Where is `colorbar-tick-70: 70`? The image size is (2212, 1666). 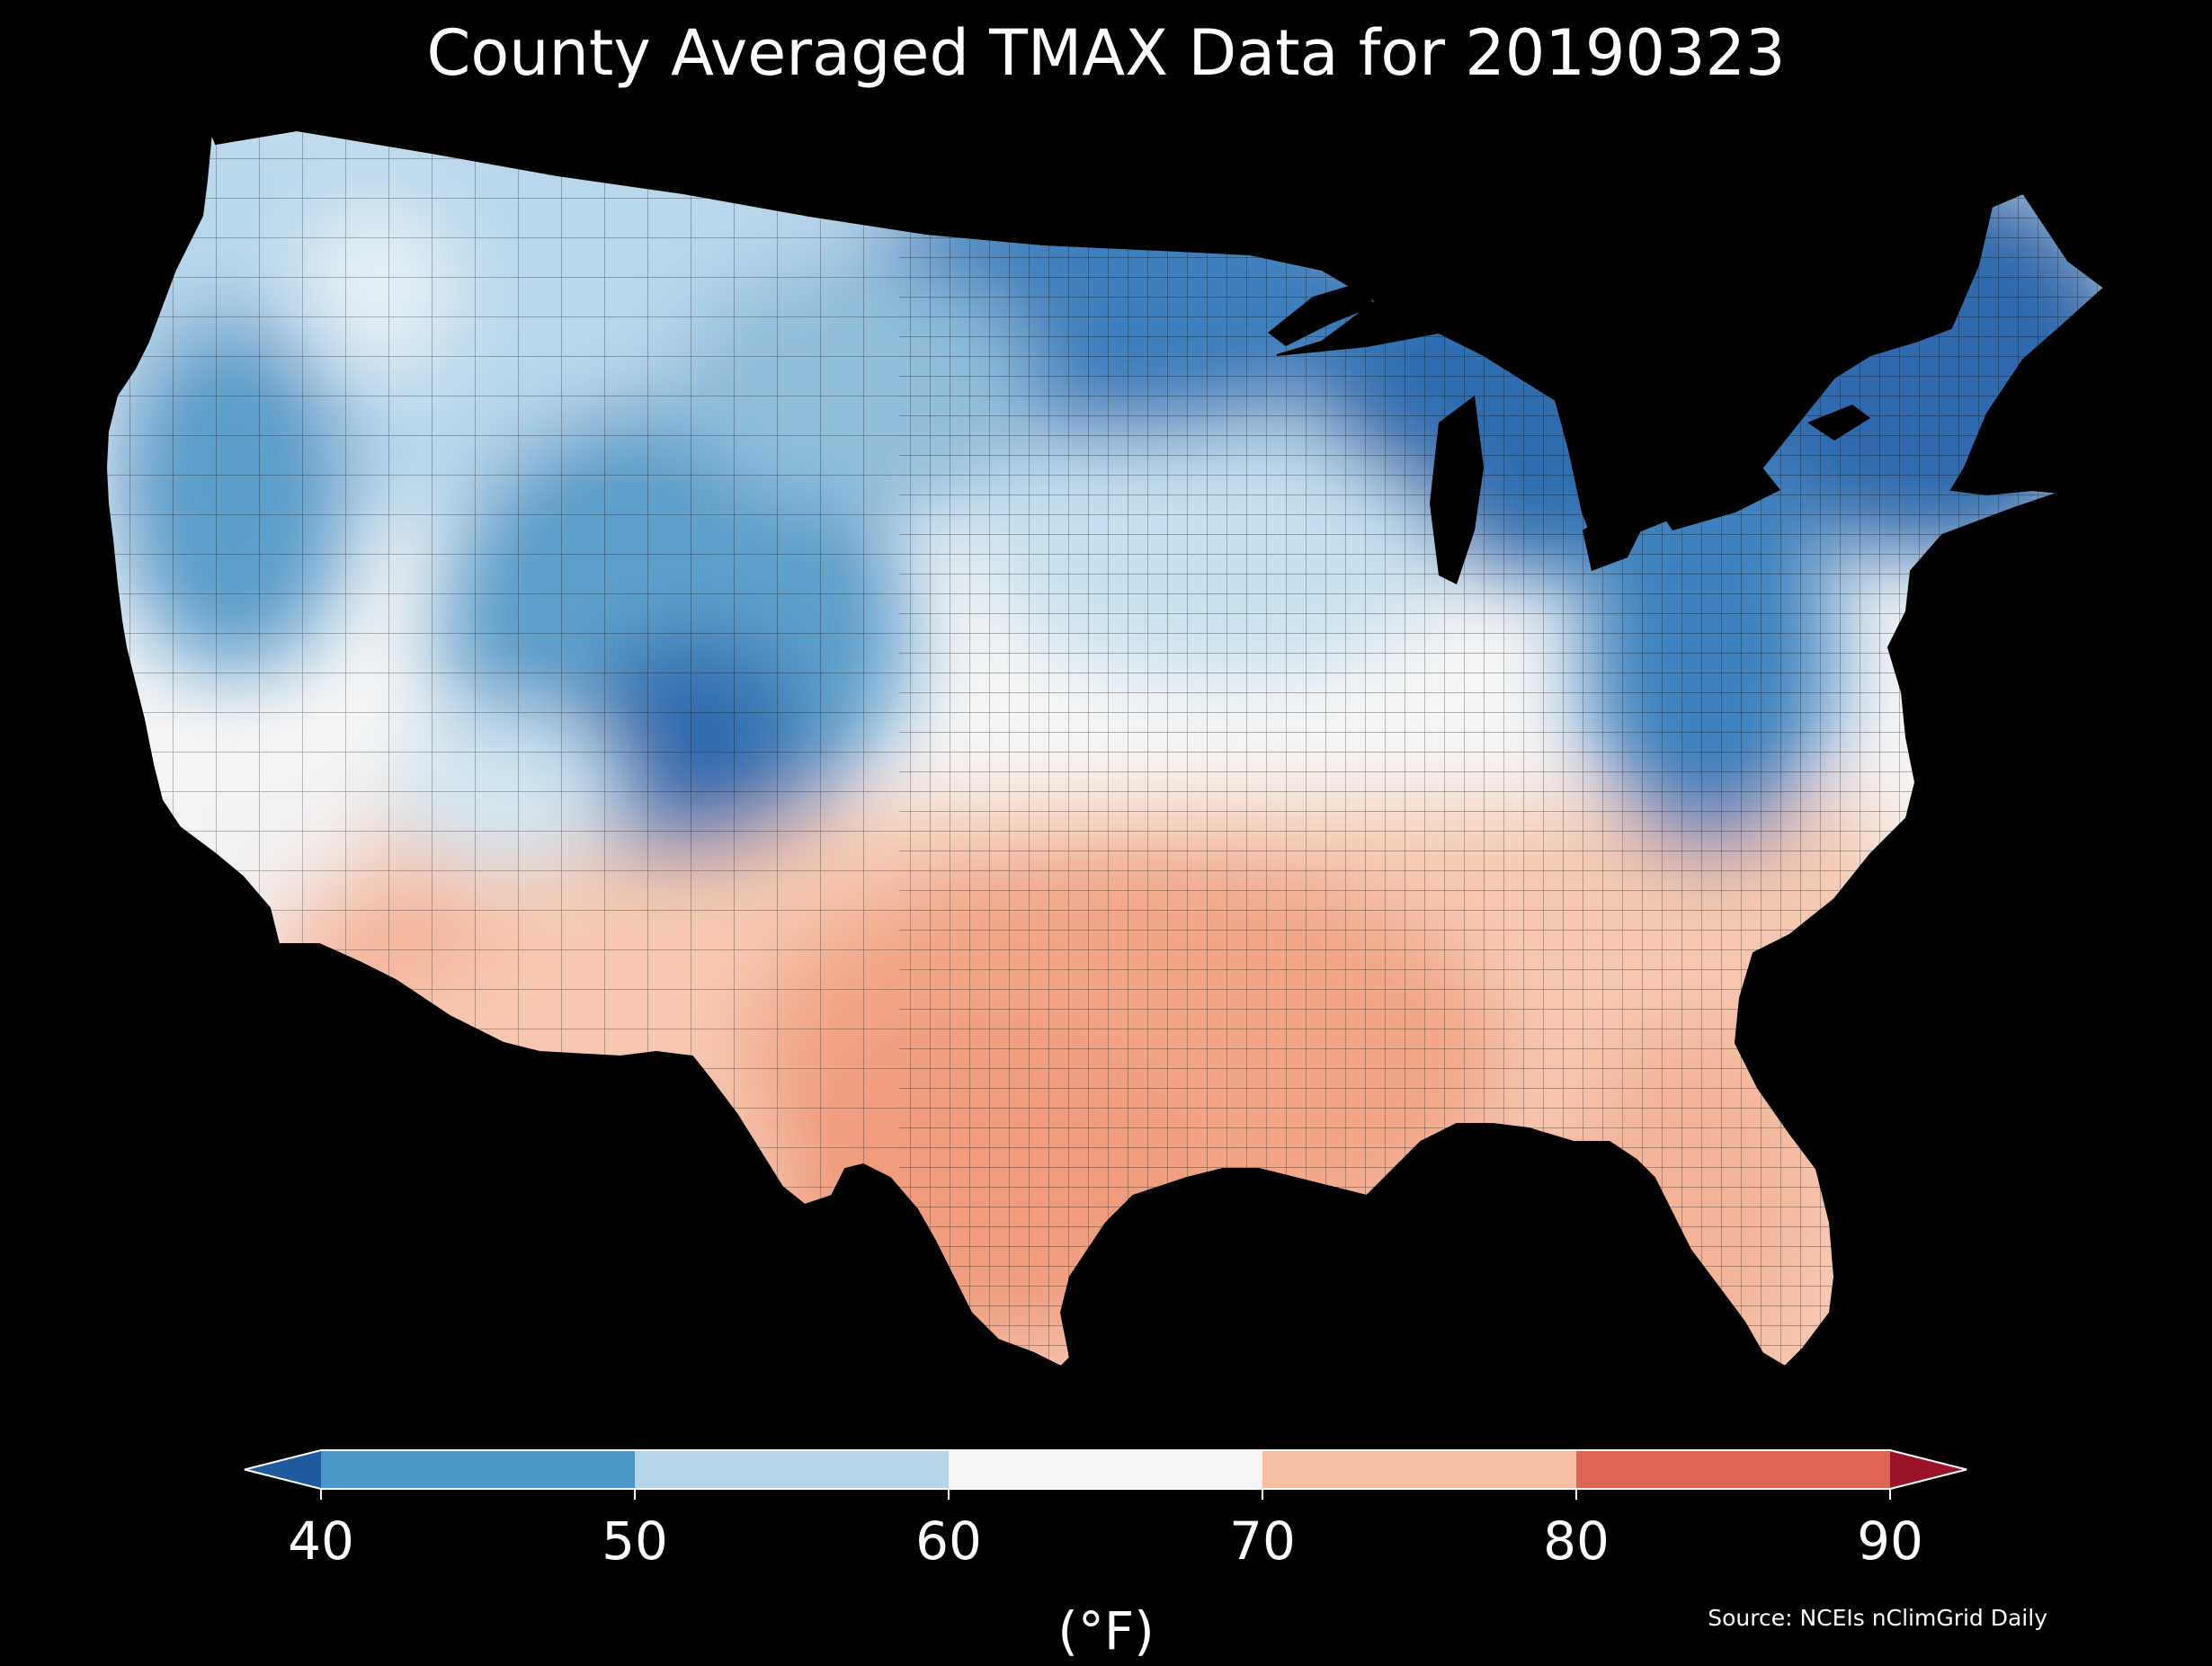
colorbar-tick-70: 70 is located at coordinates (1262, 1541).